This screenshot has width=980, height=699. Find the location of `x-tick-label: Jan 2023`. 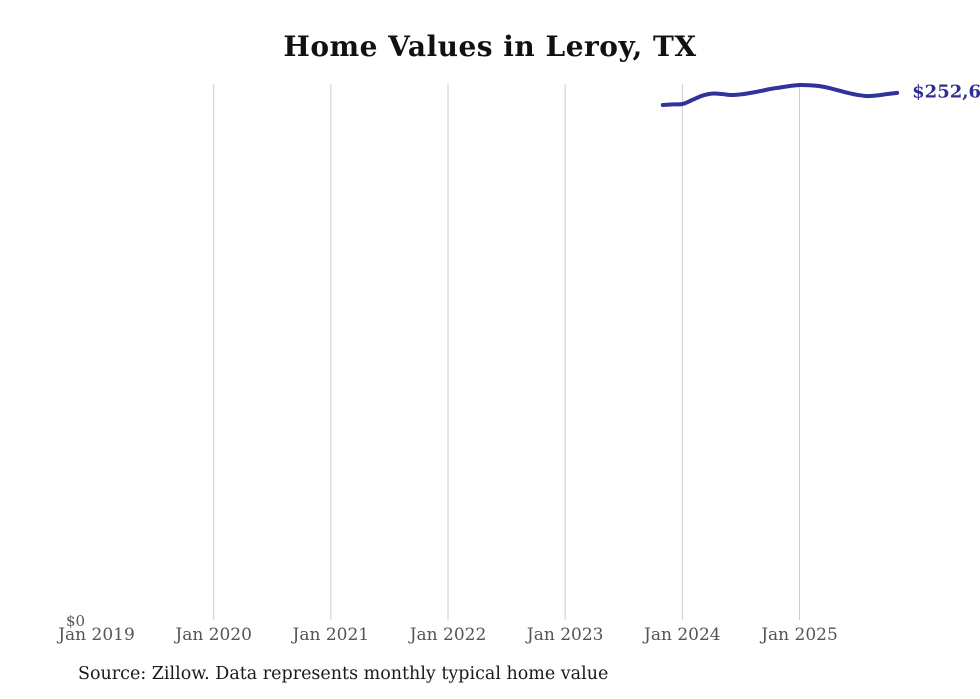

x-tick-label: Jan 2023 is located at coordinates (564, 635).